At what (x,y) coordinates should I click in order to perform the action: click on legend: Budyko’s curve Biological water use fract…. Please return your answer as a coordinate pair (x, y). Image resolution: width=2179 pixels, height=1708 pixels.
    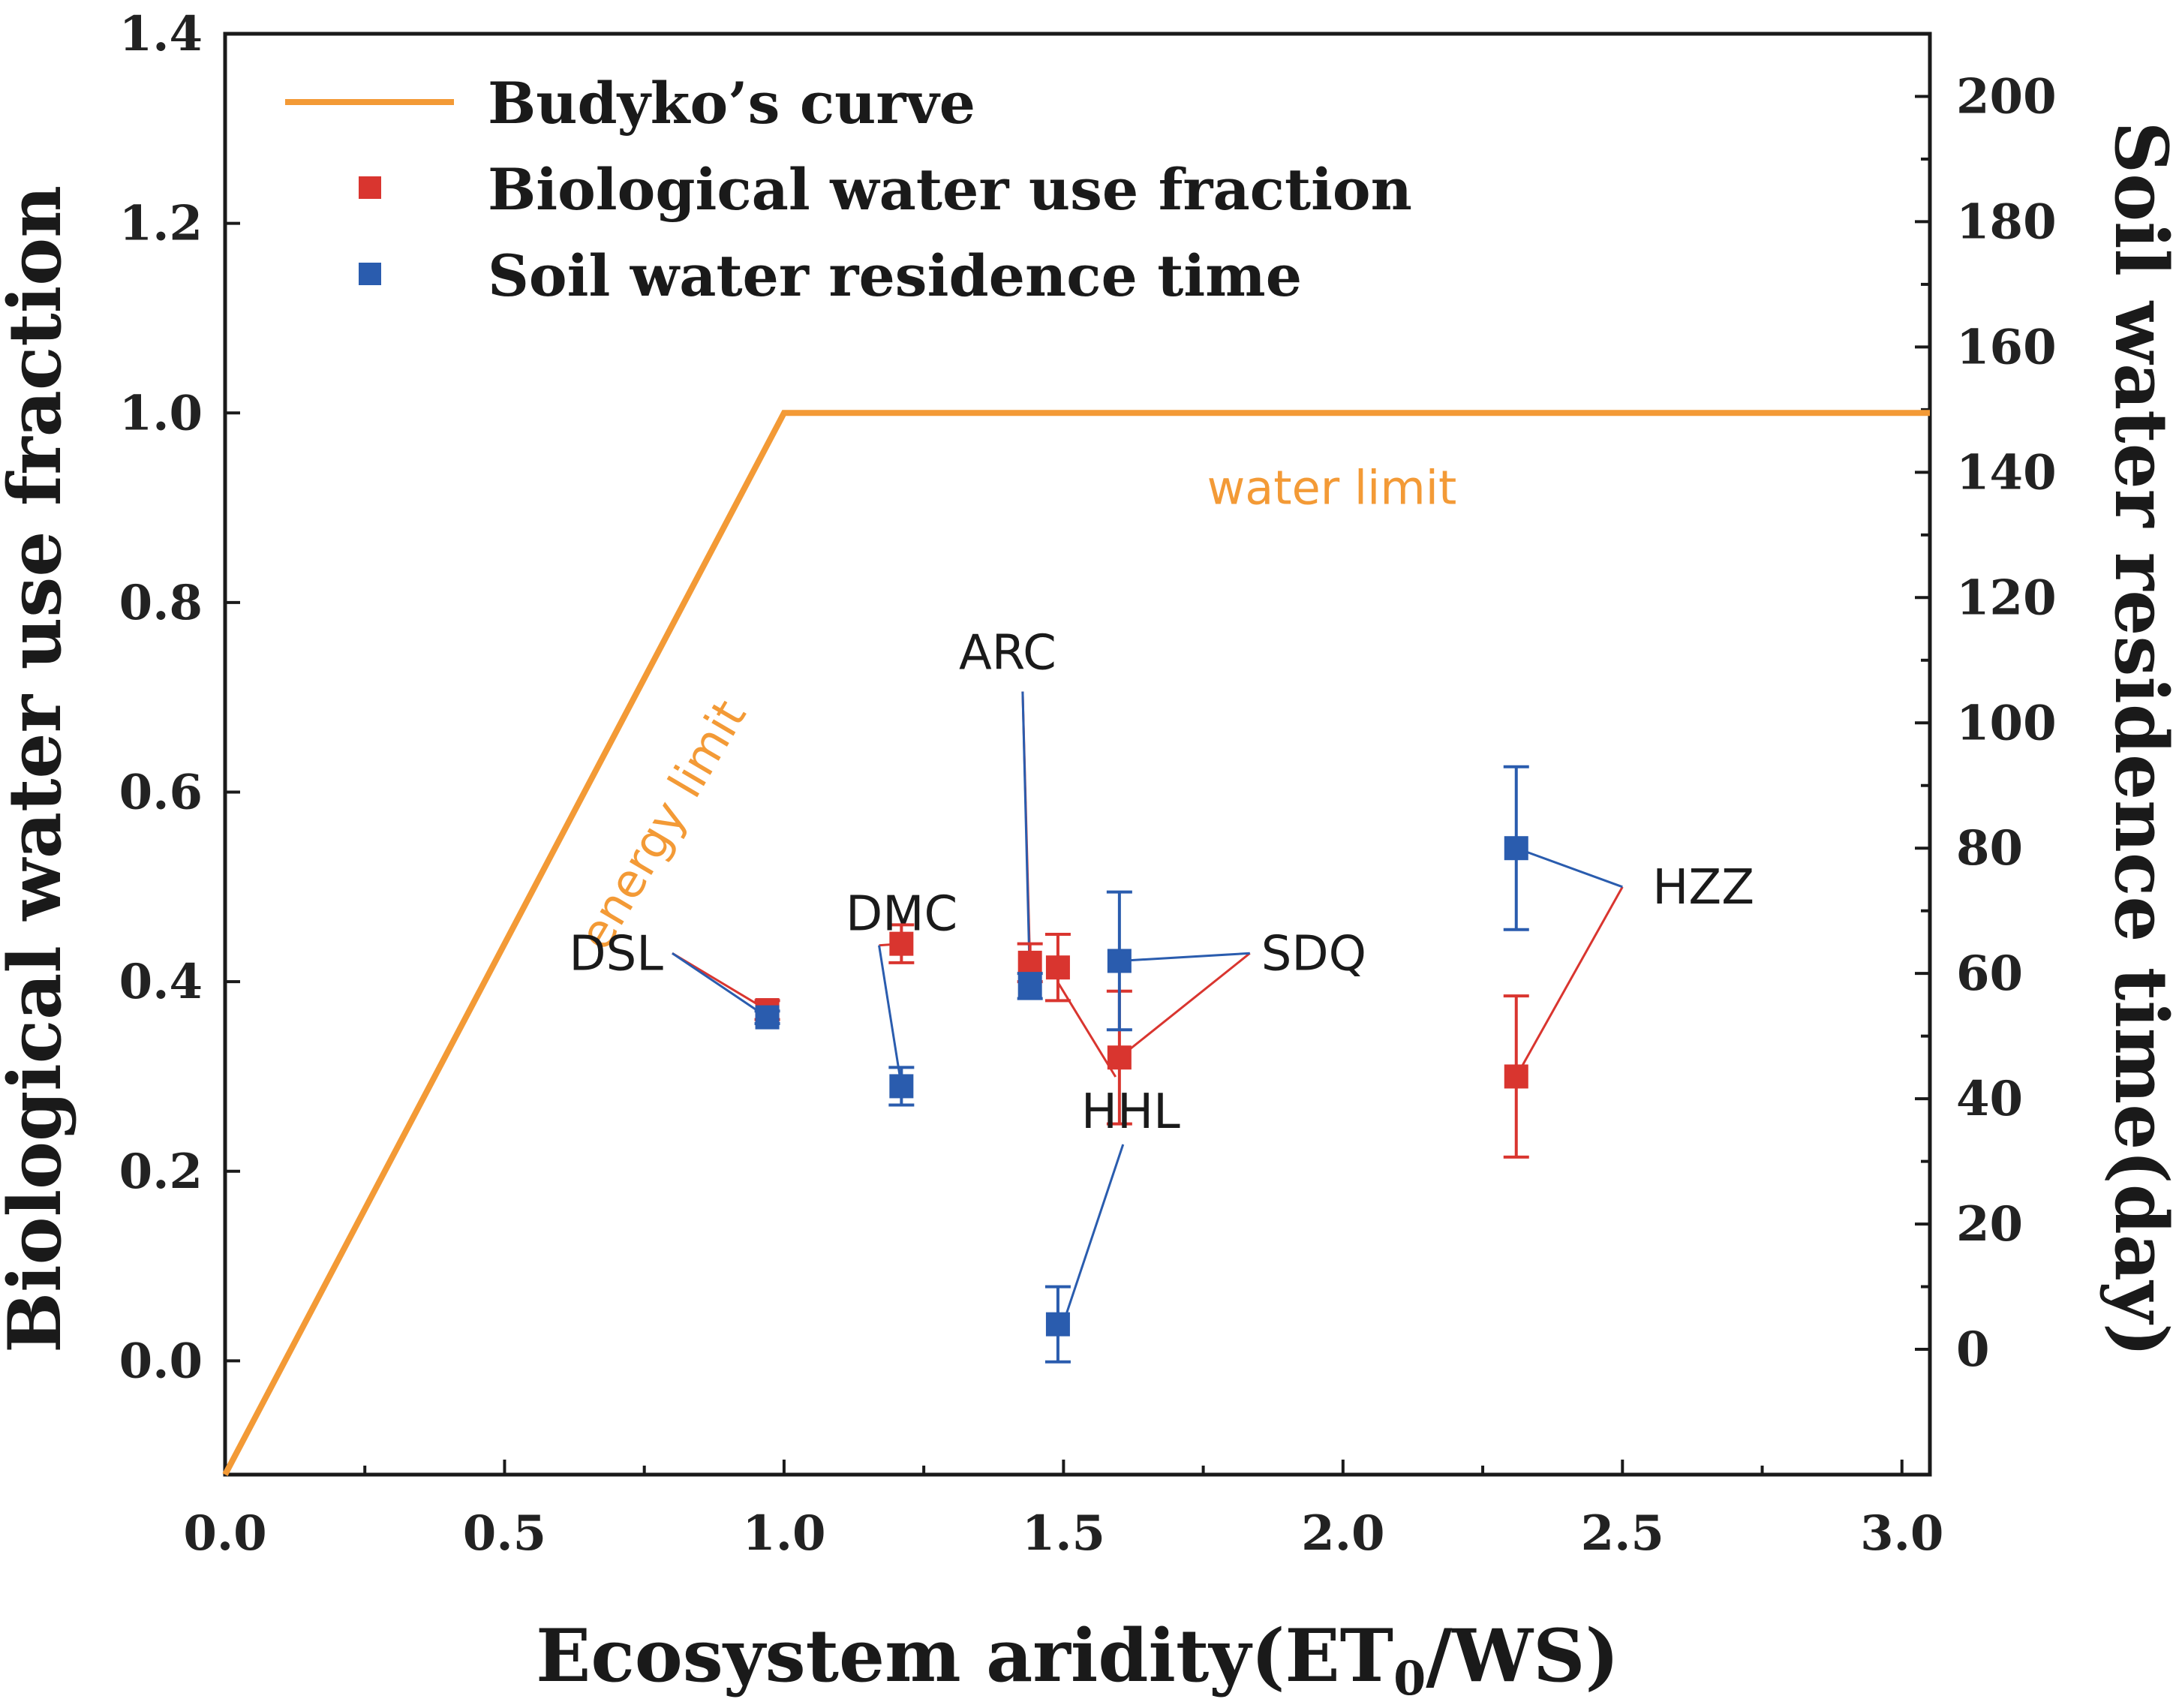
    Looking at the image, I should click on (848, 189).